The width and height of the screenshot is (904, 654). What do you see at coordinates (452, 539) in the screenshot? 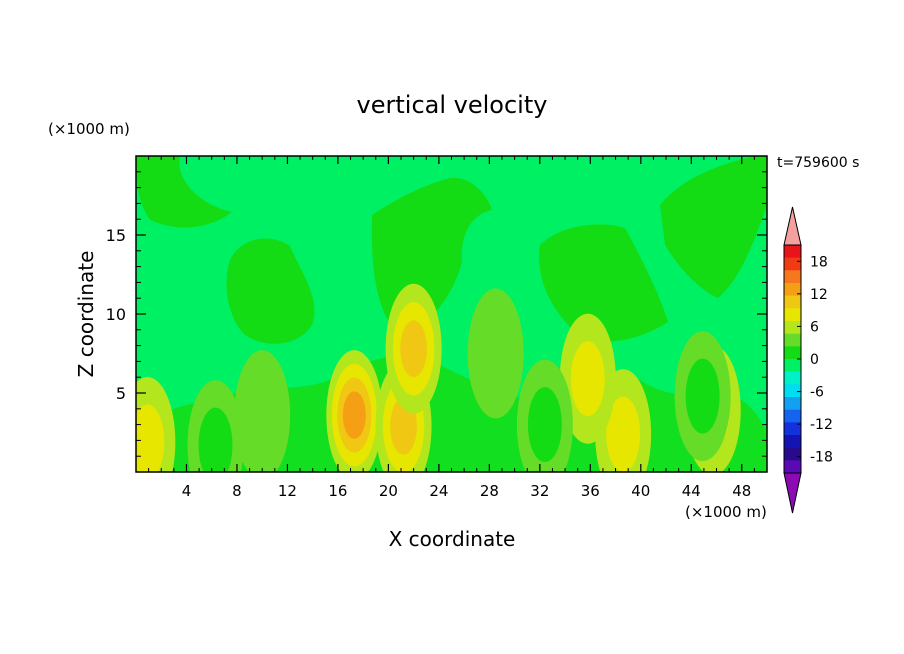
I see `x-axis-label: X coordinate` at bounding box center [452, 539].